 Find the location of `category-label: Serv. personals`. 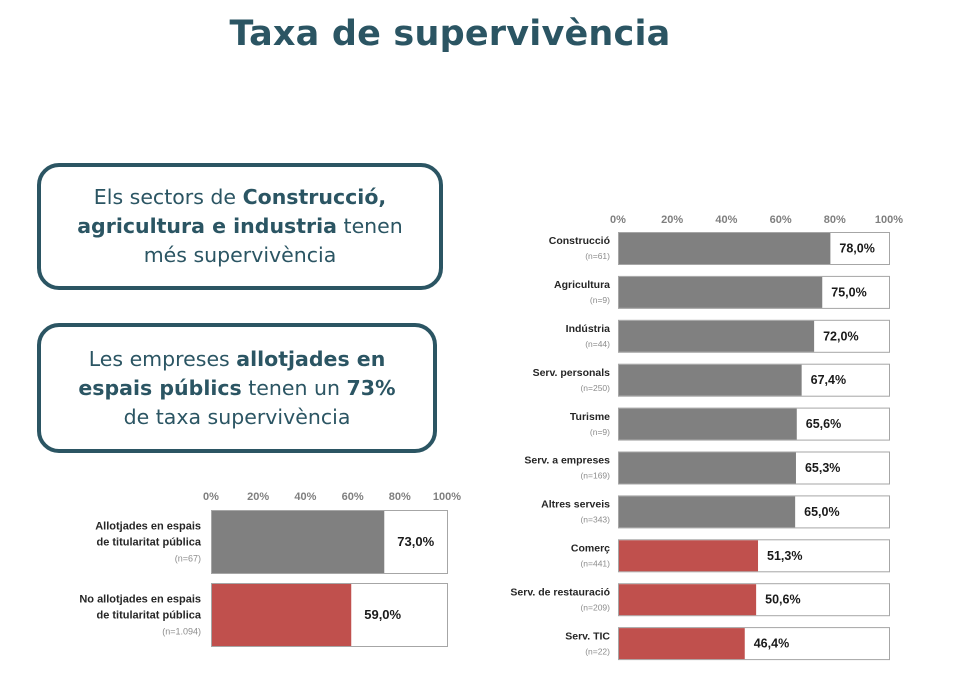

category-label: Serv. personals is located at coordinates (572, 373).